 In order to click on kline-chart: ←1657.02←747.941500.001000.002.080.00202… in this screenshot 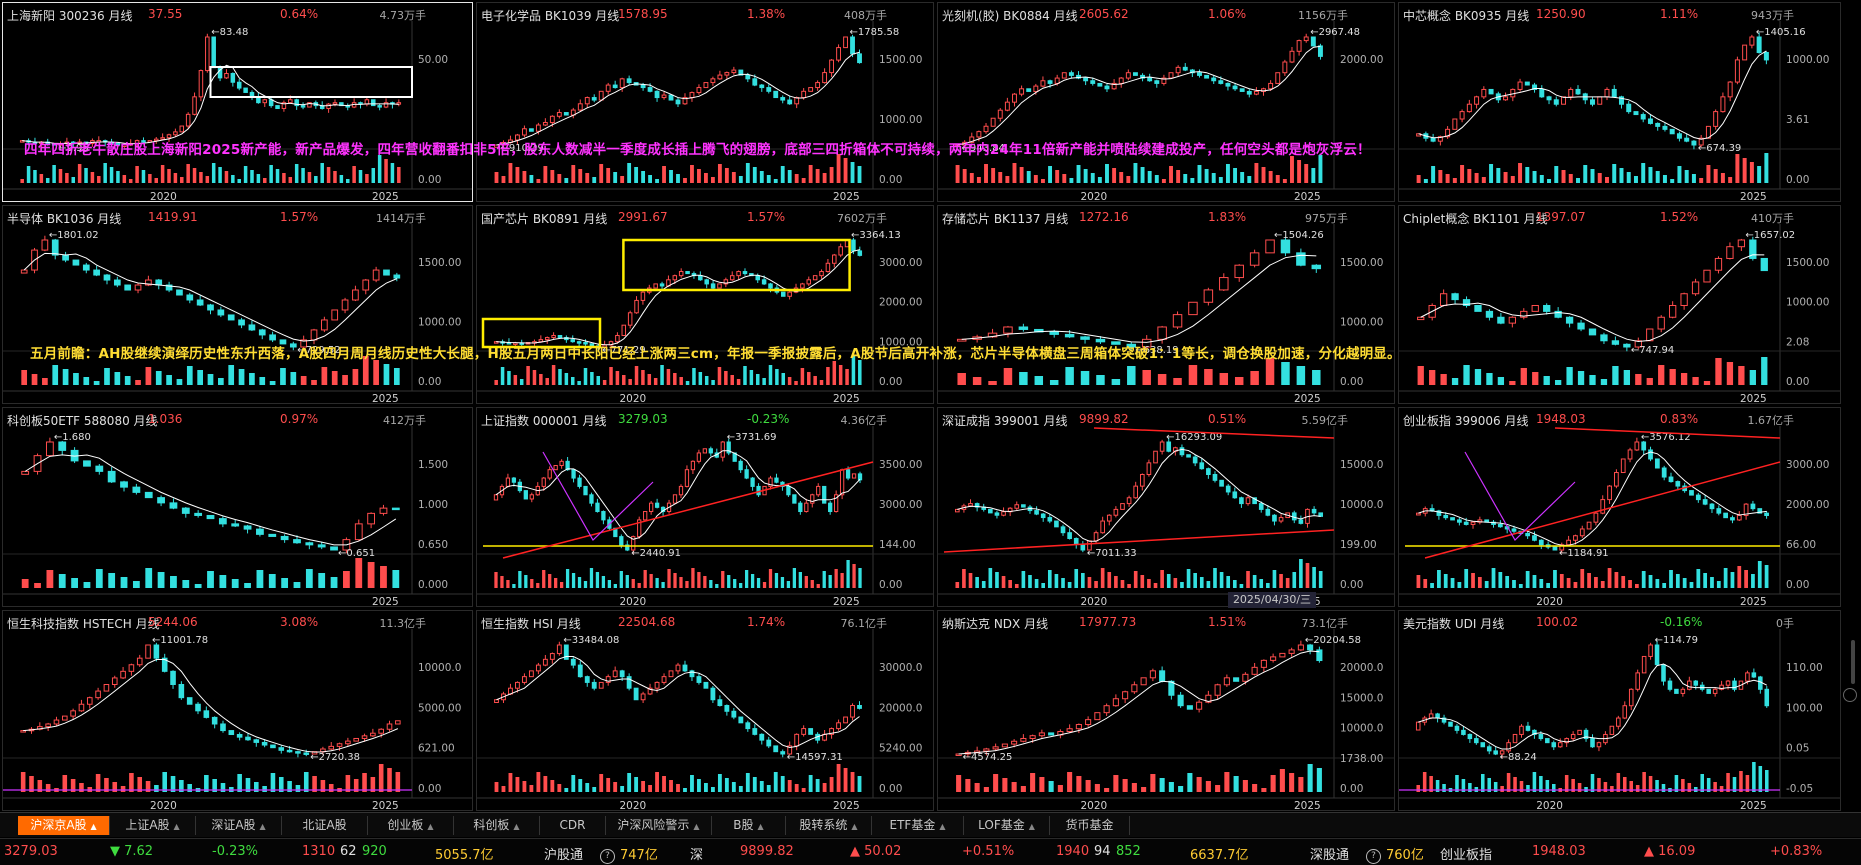, I will do `click(1620, 305)`.